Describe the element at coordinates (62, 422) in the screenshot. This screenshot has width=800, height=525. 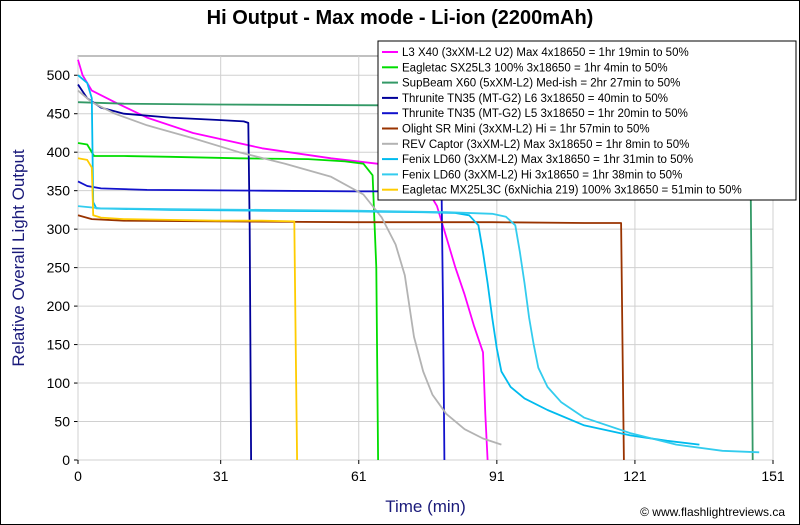
I see `y-tick-label: 50` at that location.